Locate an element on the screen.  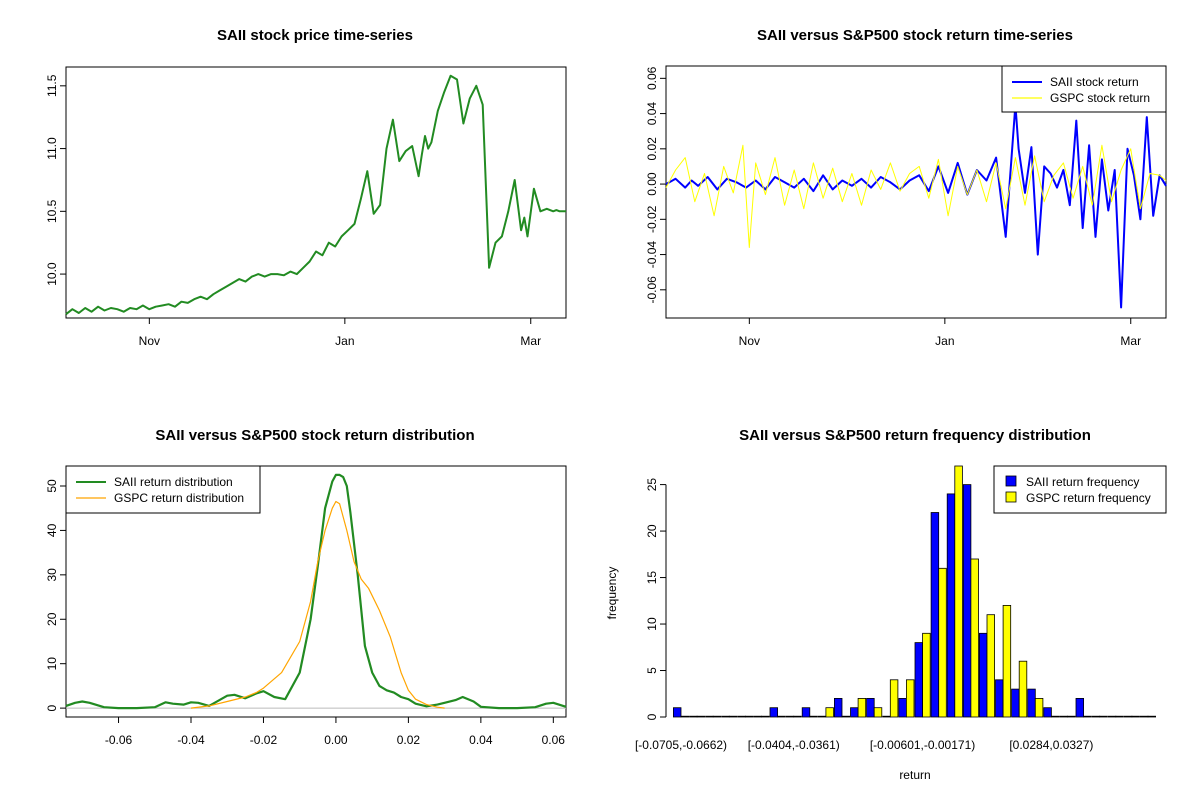
density-x-tick-label: -0.02 is located at coordinates (264, 740).